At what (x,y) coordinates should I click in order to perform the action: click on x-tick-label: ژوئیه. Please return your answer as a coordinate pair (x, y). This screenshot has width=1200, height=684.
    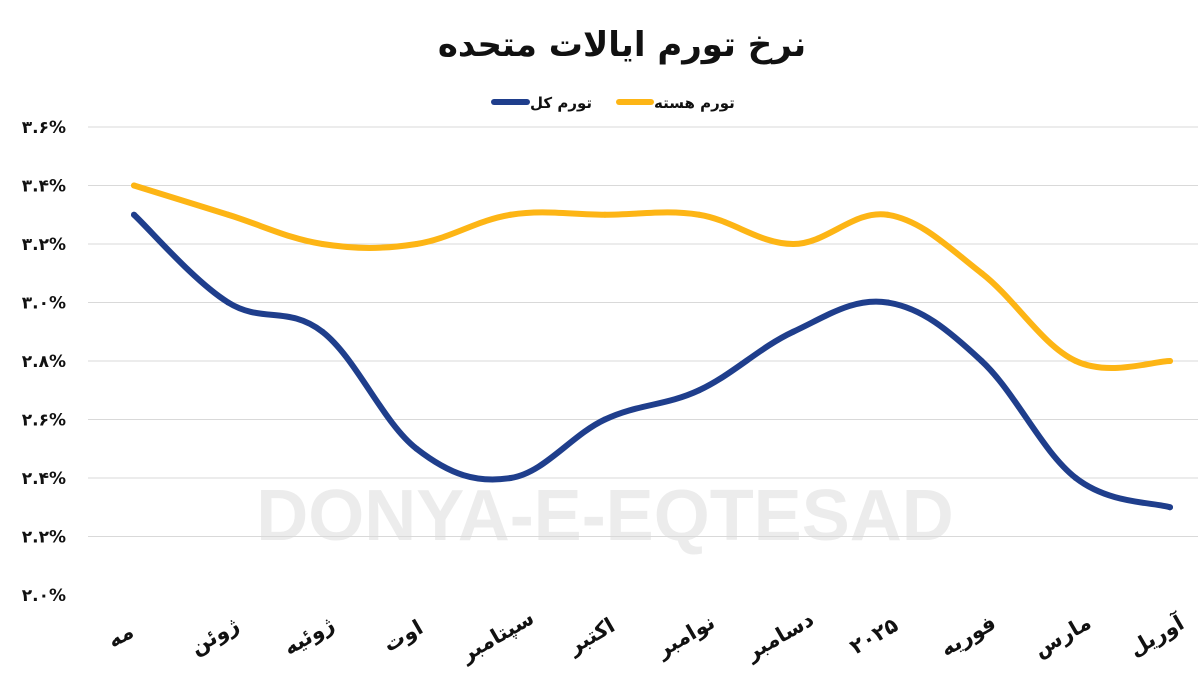
    Looking at the image, I should click on (308, 636).